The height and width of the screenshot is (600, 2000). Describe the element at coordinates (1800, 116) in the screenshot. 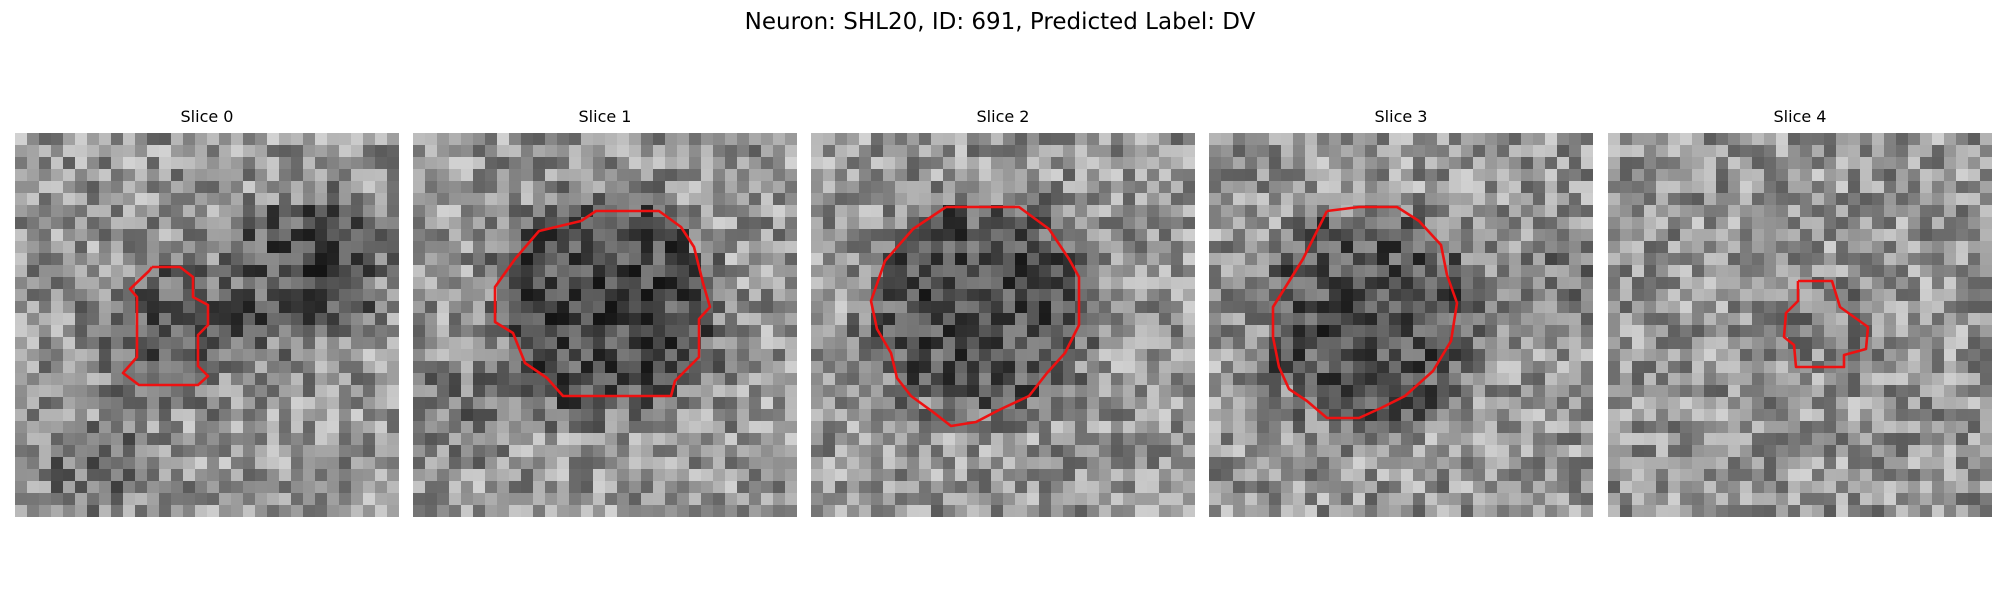

I see `slice-title: Slice 4` at that location.